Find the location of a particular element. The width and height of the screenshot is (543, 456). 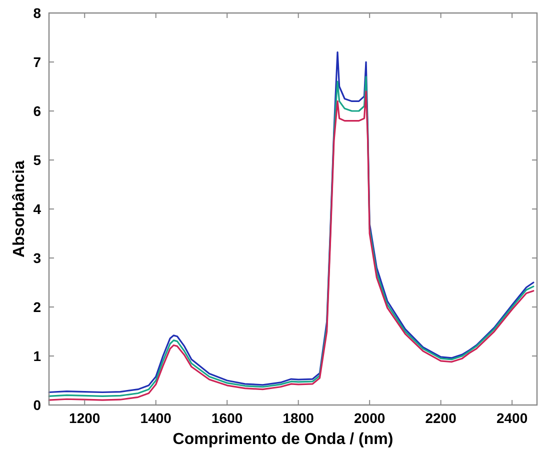

y-tick-label: 1 is located at coordinates (37, 356).